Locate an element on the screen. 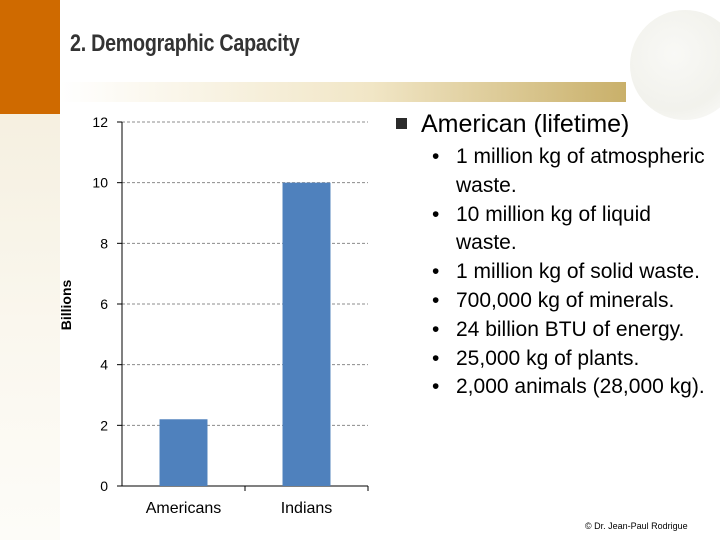 The height and width of the screenshot is (540, 720). y-tick-label: 10 is located at coordinates (100, 183).